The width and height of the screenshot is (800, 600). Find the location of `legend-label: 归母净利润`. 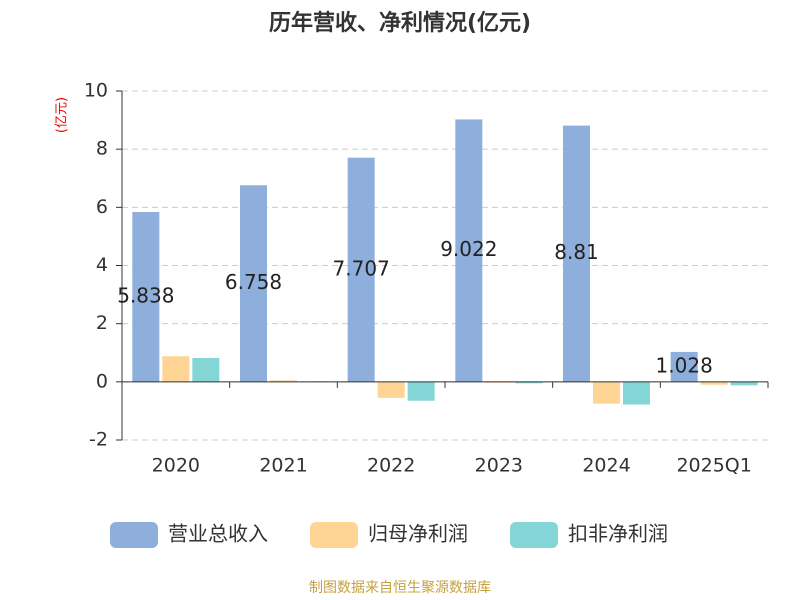

legend-label: 归母净利润 is located at coordinates (418, 534).